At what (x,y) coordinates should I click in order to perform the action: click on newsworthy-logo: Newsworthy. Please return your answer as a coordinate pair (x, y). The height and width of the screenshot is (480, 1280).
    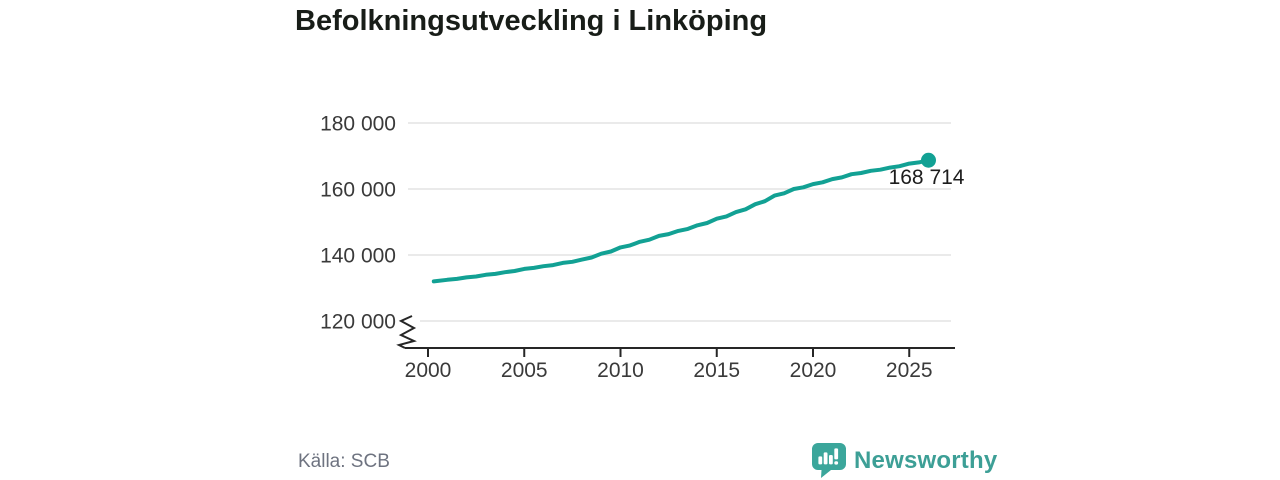
    Looking at the image, I should click on (904, 460).